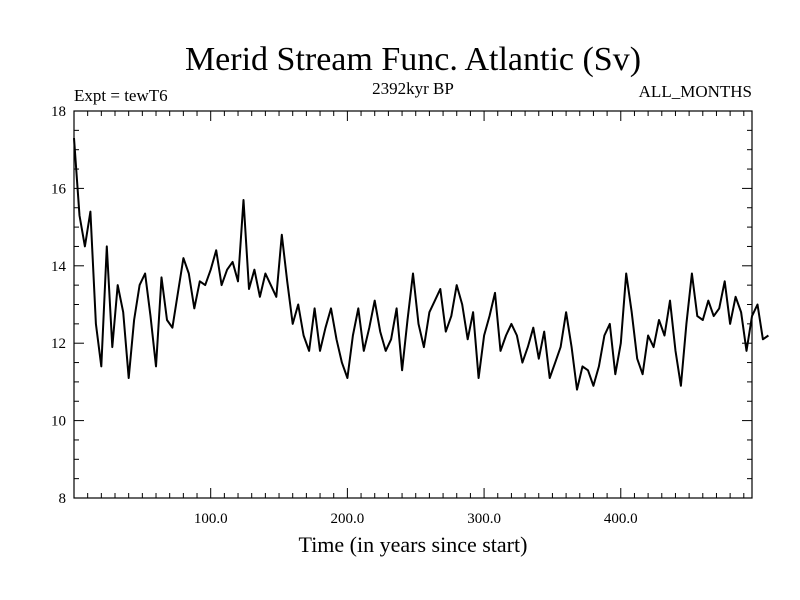  Describe the element at coordinates (211, 519) in the screenshot. I see `x-tick-label: 100.0` at that location.